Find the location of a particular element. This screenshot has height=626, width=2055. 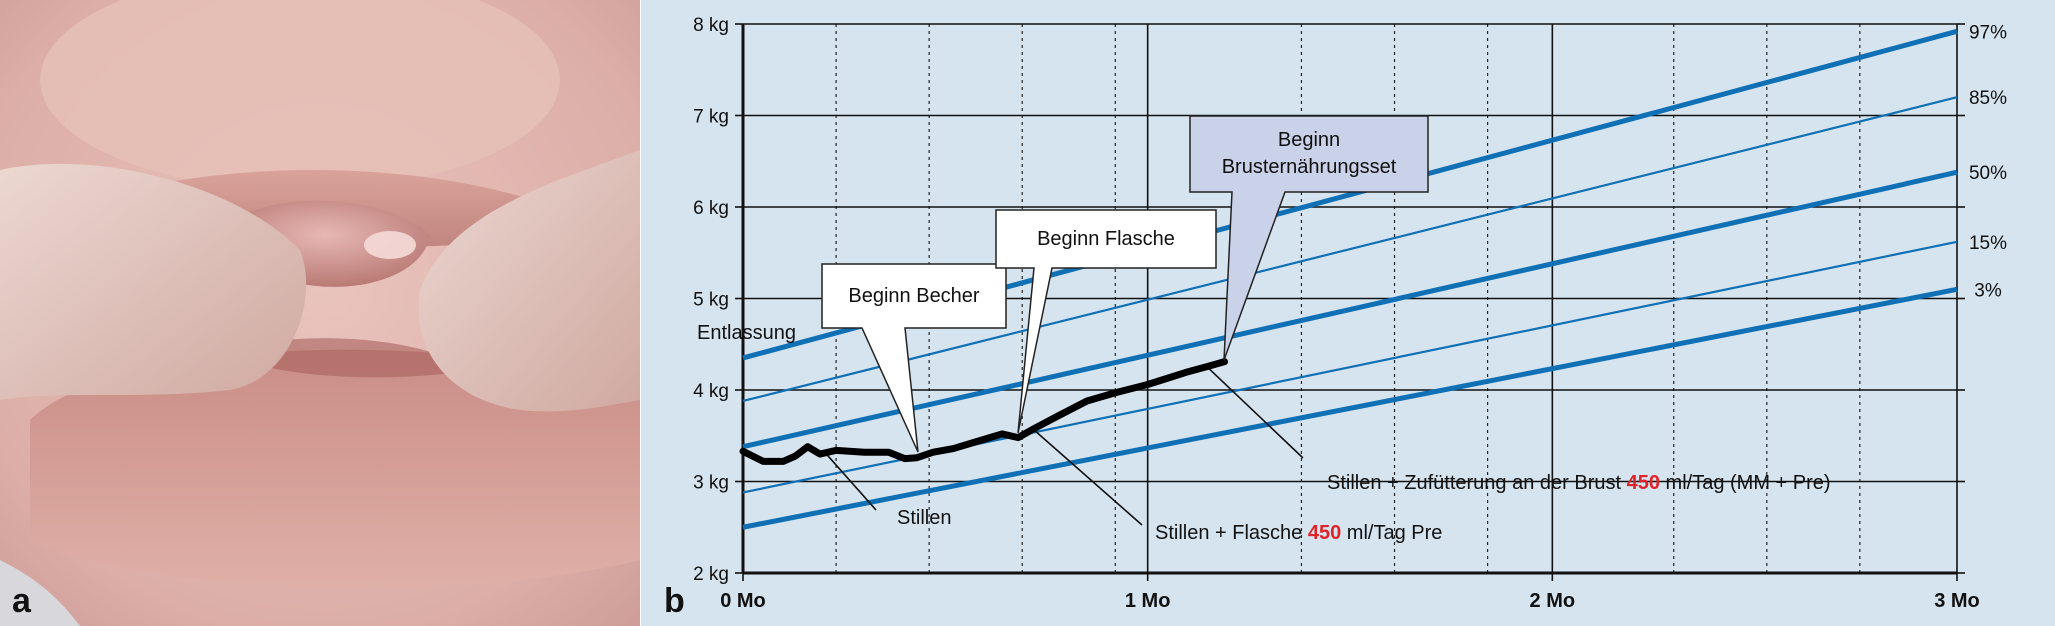

y-tick-label: 7 kg is located at coordinates (711, 117).